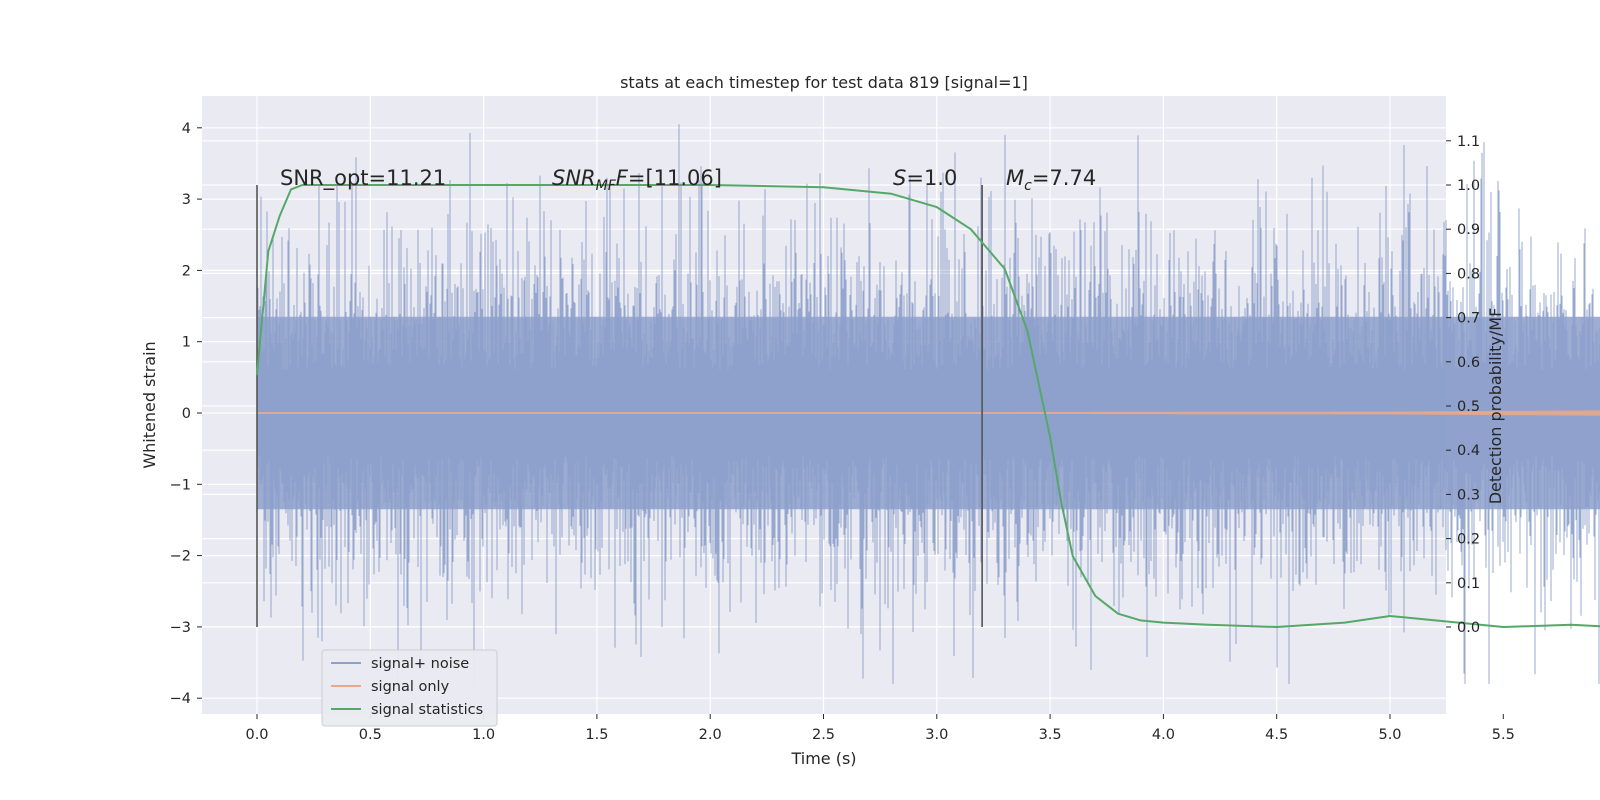  What do you see at coordinates (1468, 230) in the screenshot?
I see `y-right-tick-label: 0.9` at bounding box center [1468, 230].